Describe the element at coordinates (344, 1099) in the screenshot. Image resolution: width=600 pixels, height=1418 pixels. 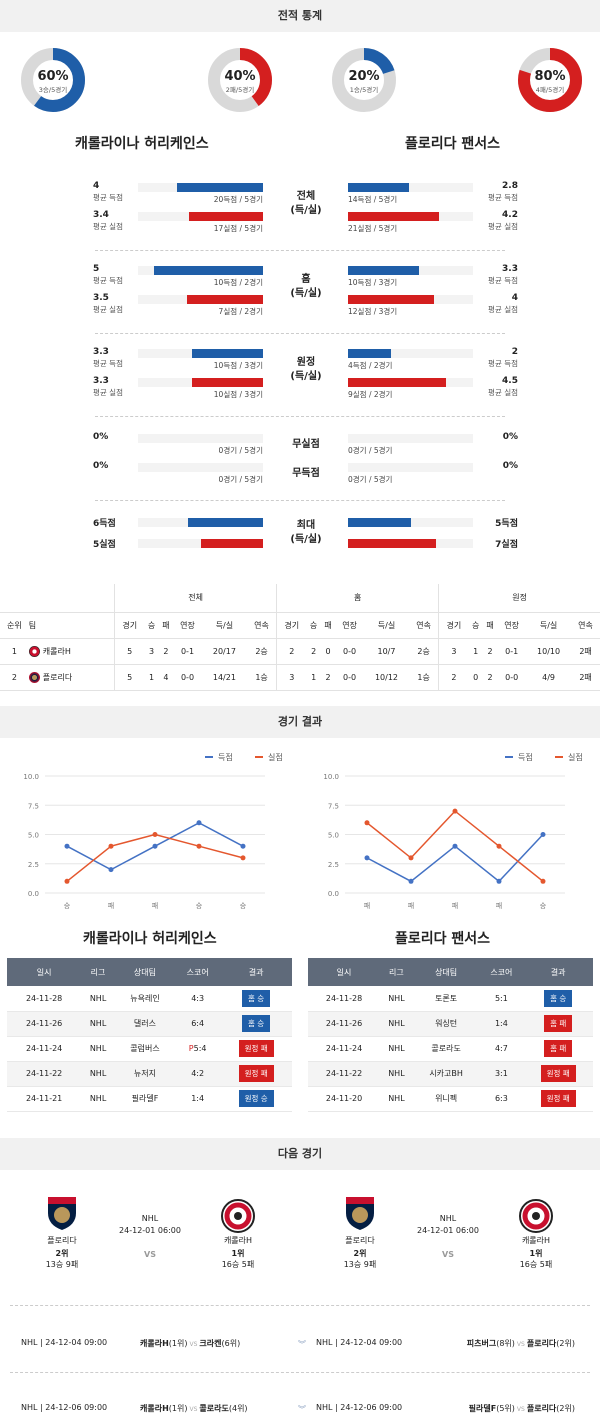
I see `results-date: 24-11-20` at that location.